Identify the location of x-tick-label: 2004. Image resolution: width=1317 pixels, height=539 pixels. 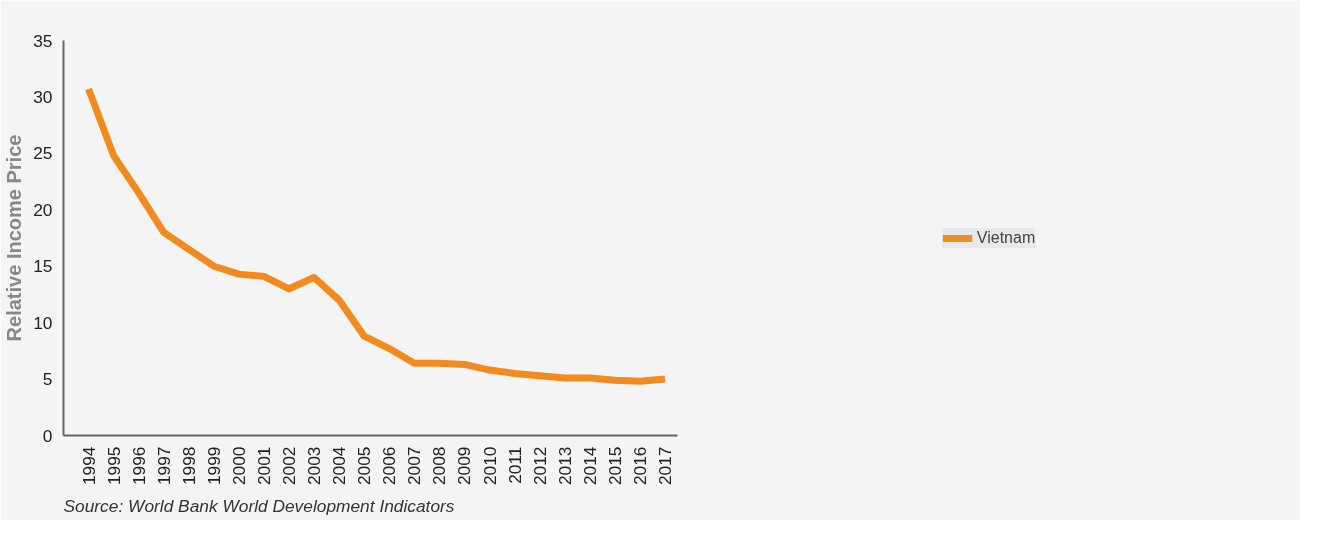
(339, 466).